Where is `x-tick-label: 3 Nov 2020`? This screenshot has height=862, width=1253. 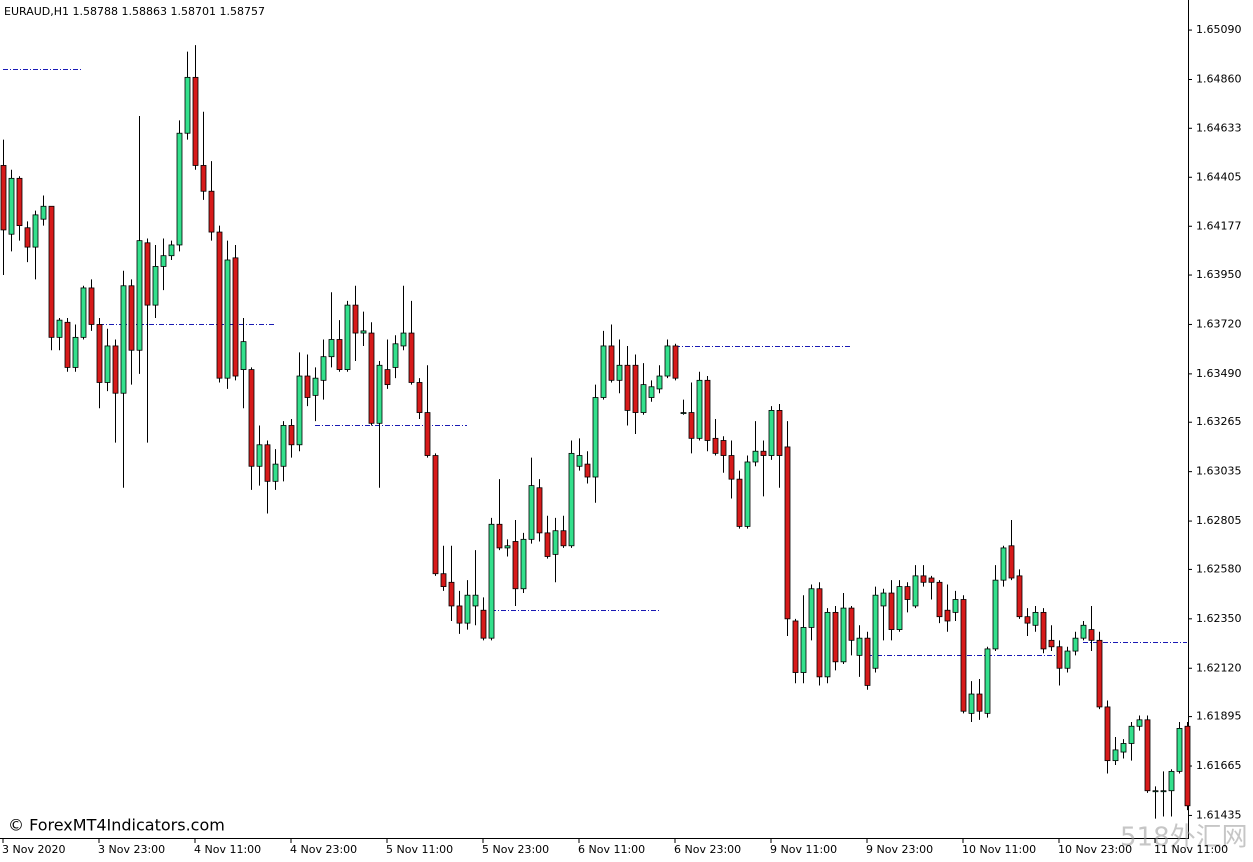
x-tick-label: 3 Nov 2020 is located at coordinates (33, 849).